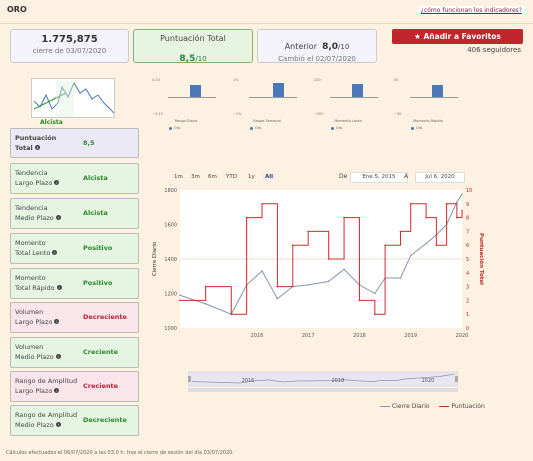 This screenshot has width=533, height=461. I want to click on to-date-input: Jul 6, 2020, so click(440, 177).